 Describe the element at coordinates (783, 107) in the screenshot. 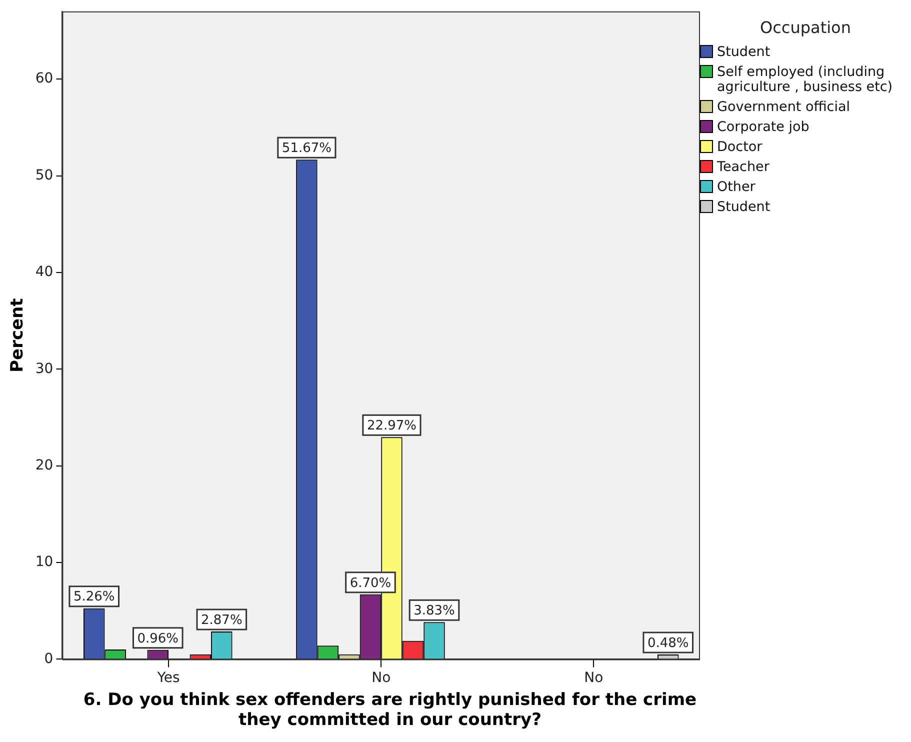

I see `legend-label: Government official` at that location.